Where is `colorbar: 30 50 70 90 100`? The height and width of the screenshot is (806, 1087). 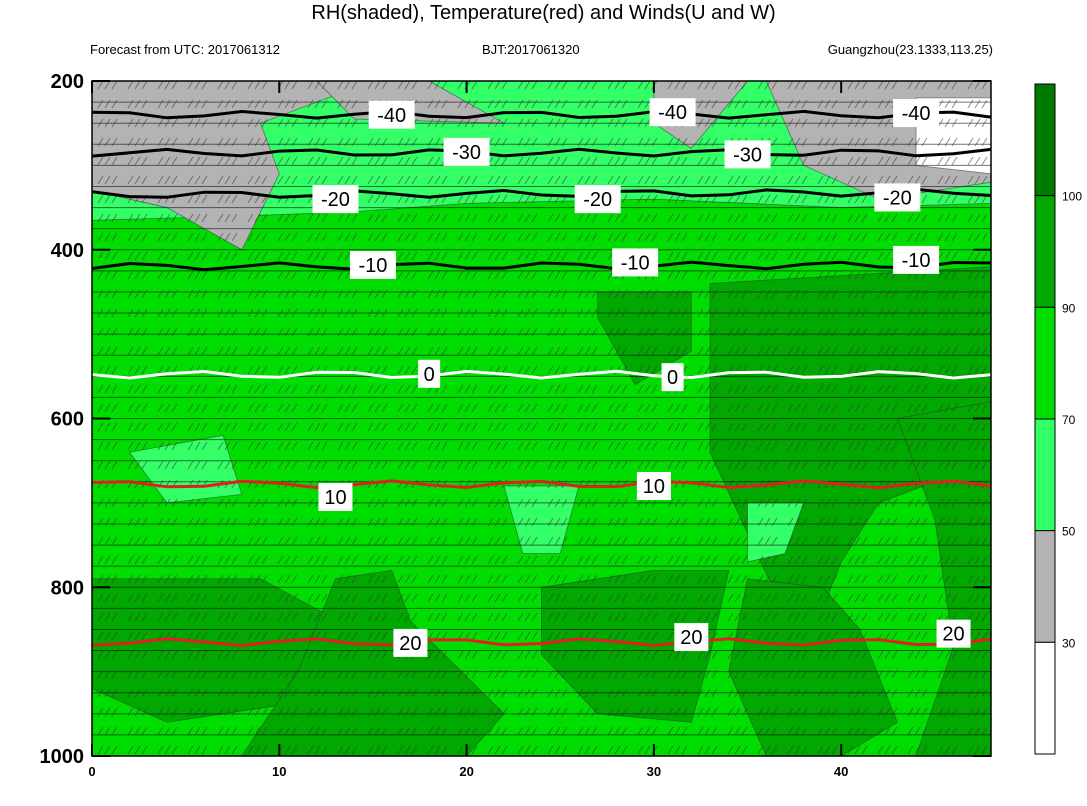 colorbar: 30 50 70 90 100 is located at coordinates (1058, 419).